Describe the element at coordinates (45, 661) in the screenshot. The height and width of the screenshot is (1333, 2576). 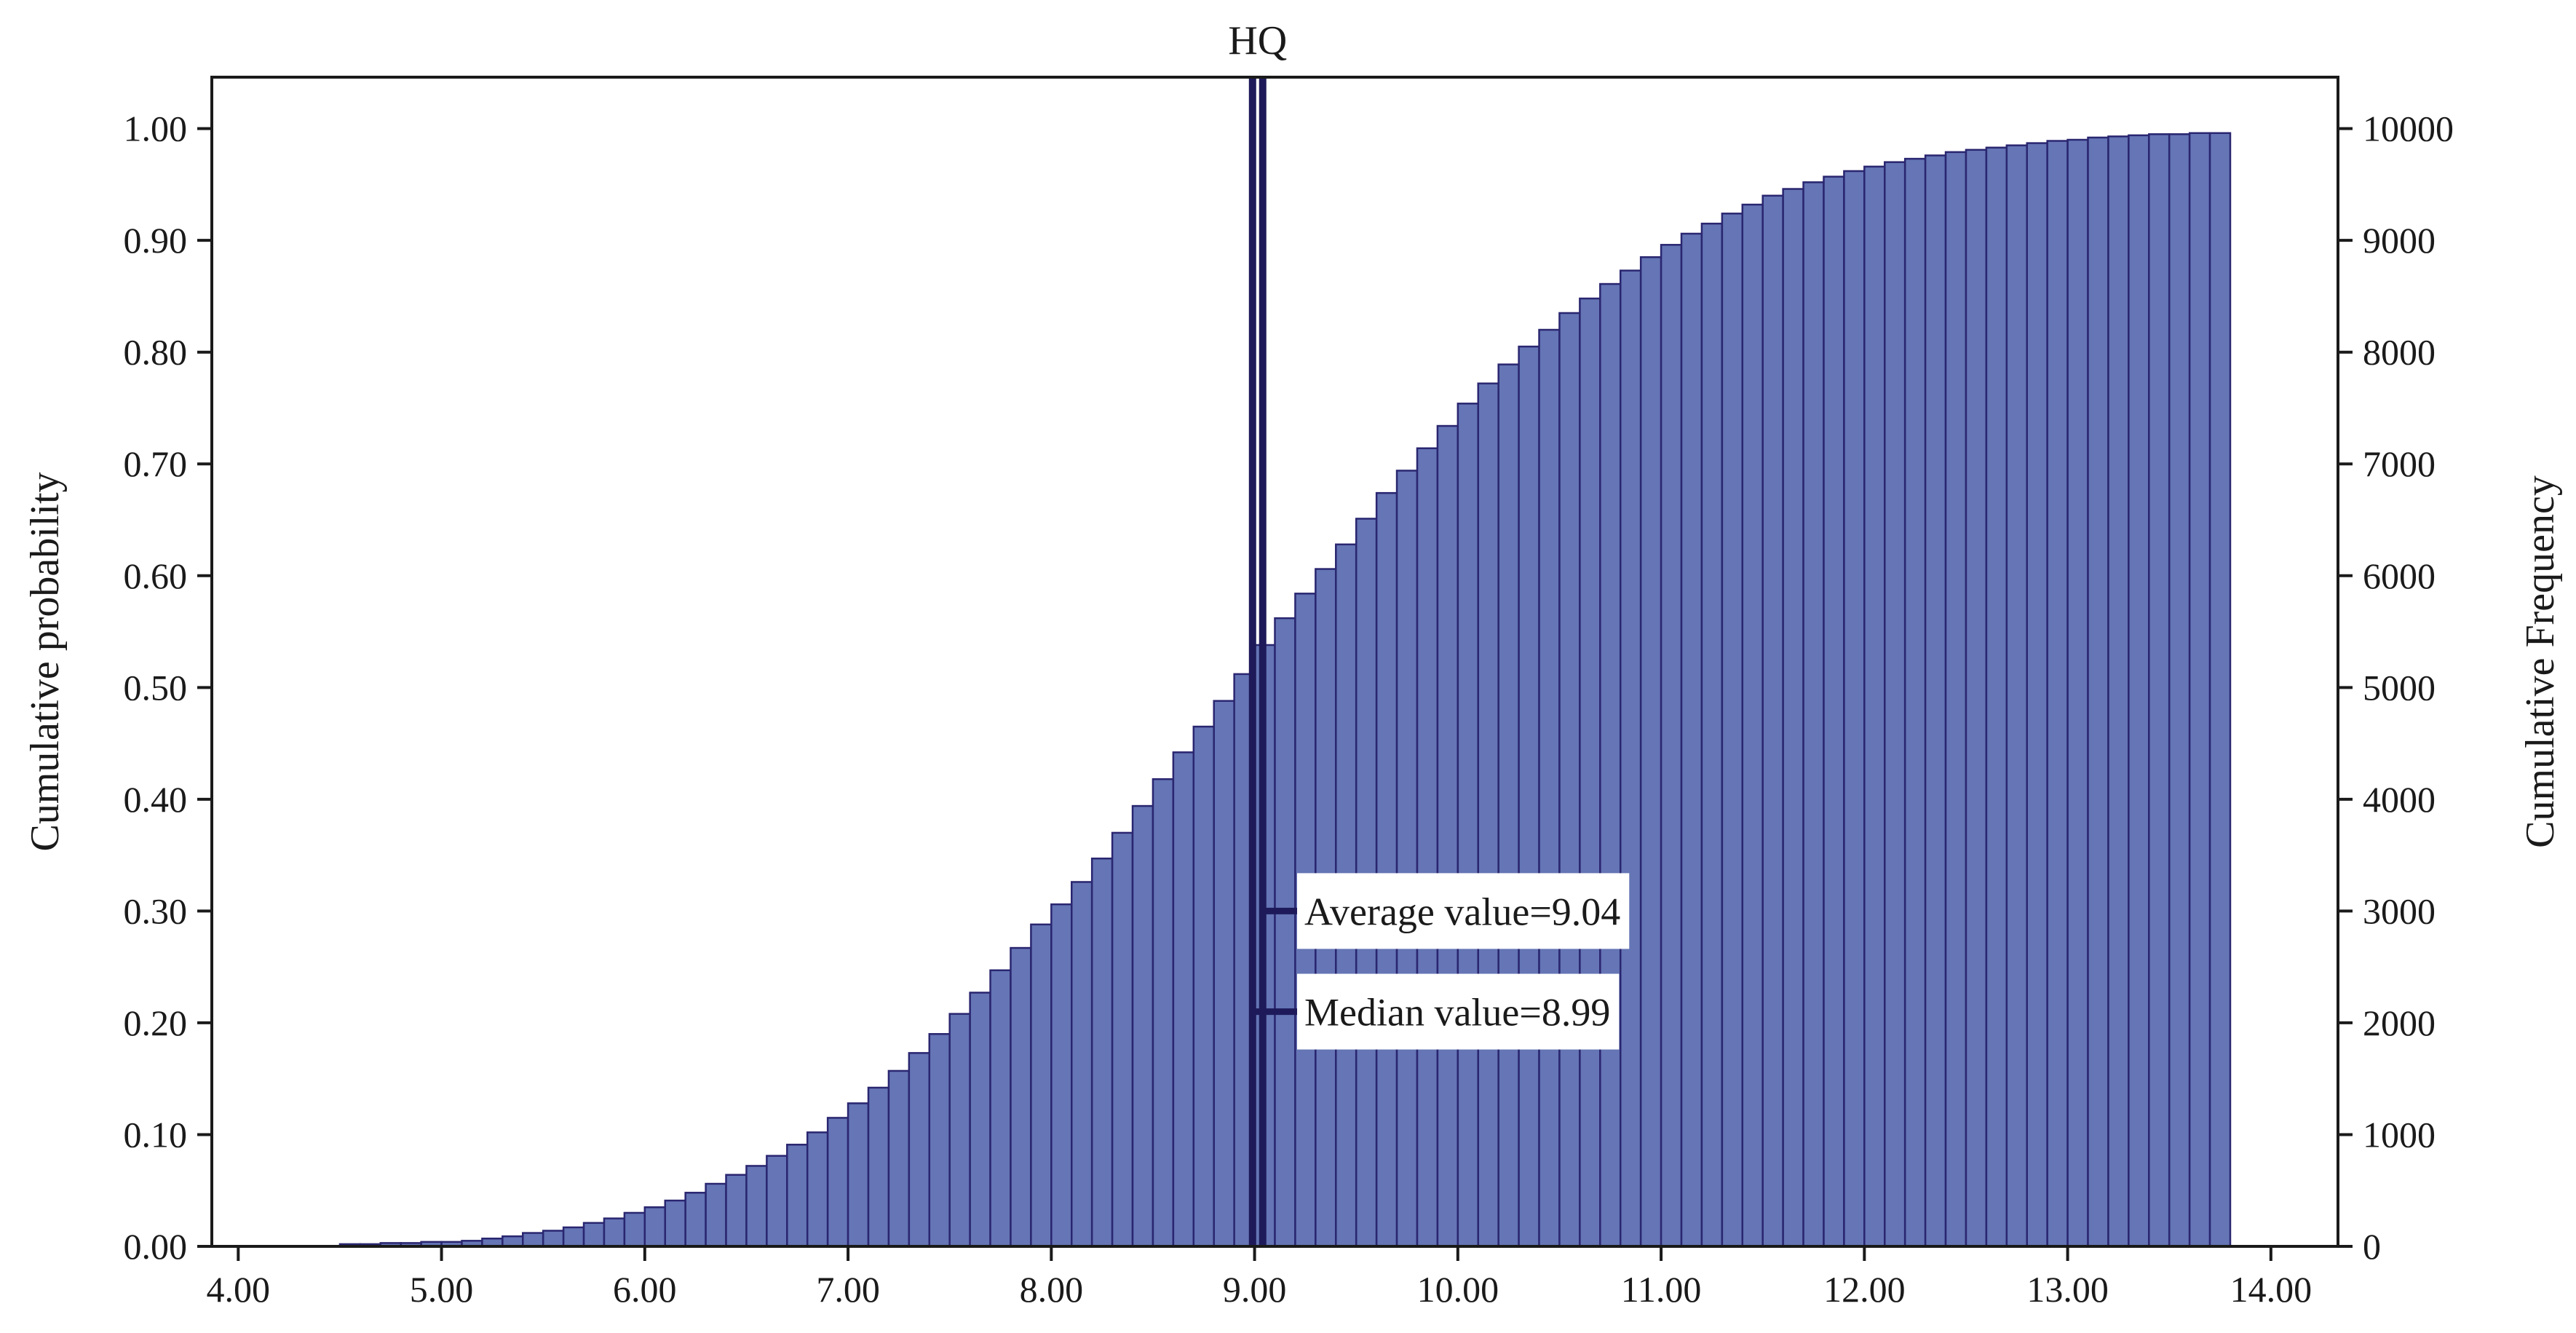
I see `y-axis-left-title: Cumulative probability` at that location.